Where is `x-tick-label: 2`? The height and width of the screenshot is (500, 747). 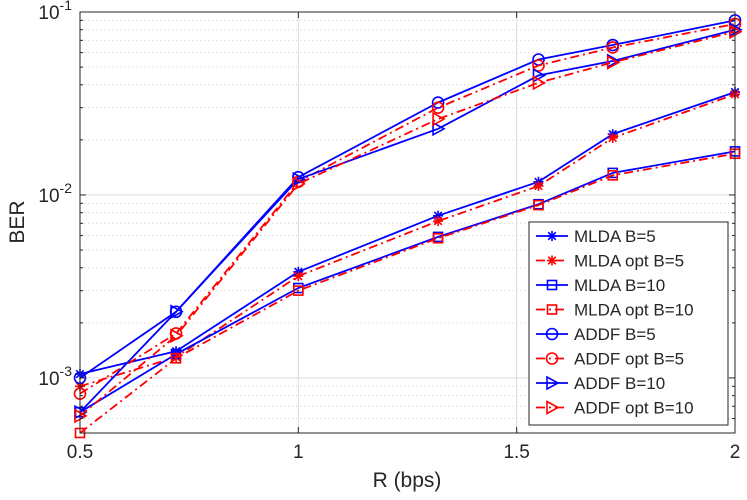
x-tick-label: 2 is located at coordinates (735, 452).